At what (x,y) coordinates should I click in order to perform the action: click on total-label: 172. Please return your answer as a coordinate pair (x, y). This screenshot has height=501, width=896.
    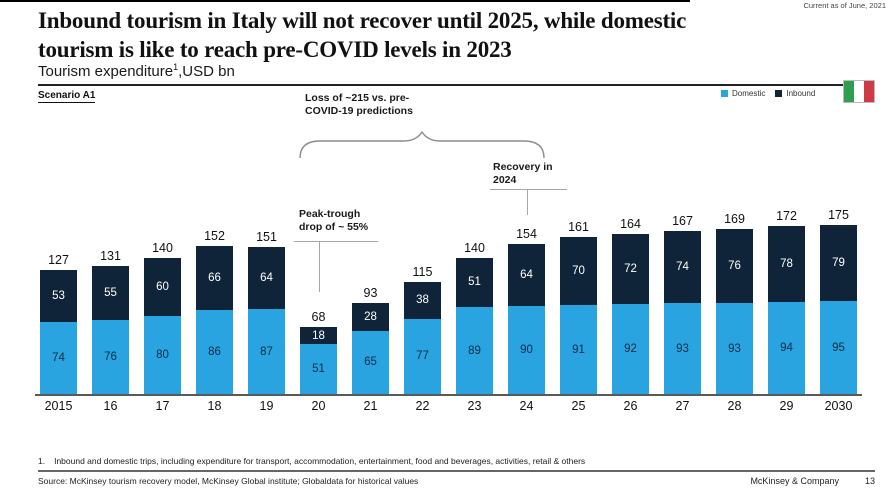
    Looking at the image, I should click on (786, 216).